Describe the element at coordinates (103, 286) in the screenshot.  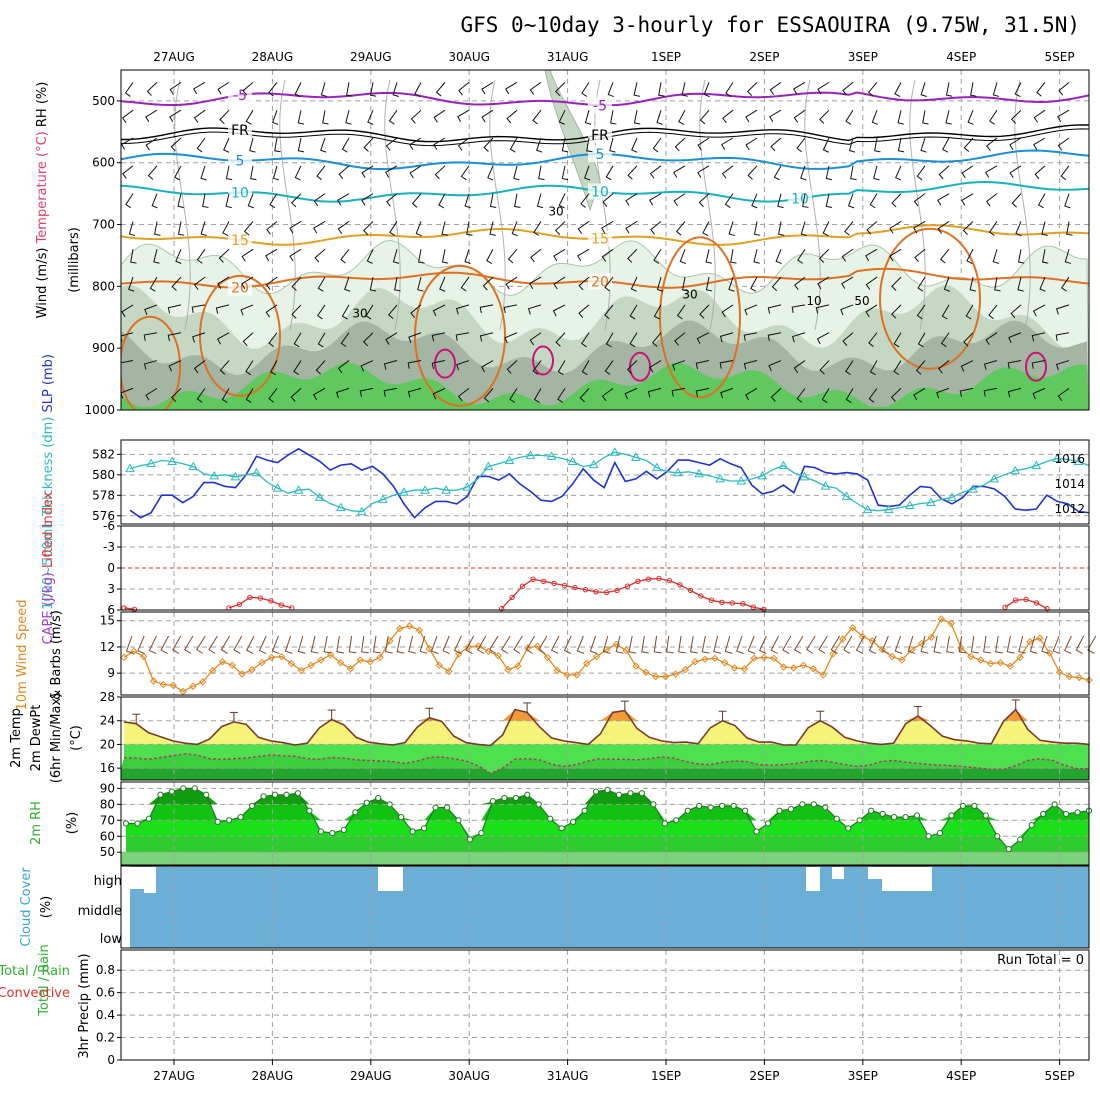
I see `ytick-label: 800` at that location.